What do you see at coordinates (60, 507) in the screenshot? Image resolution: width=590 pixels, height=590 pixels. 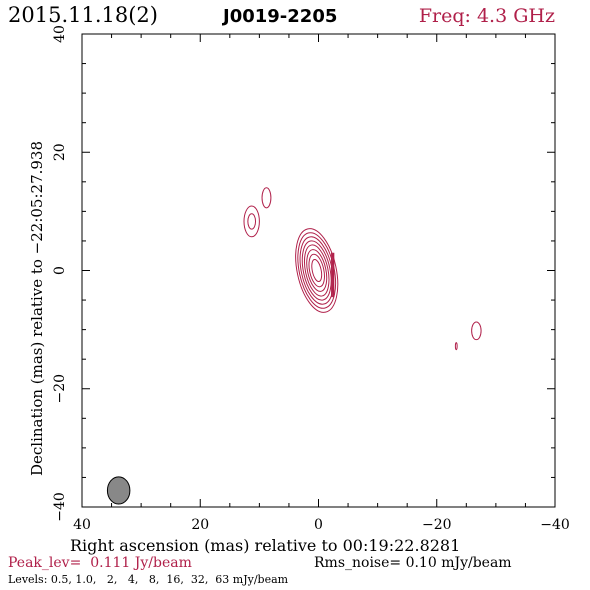 I see `y-tick-label: −40` at bounding box center [60, 507].